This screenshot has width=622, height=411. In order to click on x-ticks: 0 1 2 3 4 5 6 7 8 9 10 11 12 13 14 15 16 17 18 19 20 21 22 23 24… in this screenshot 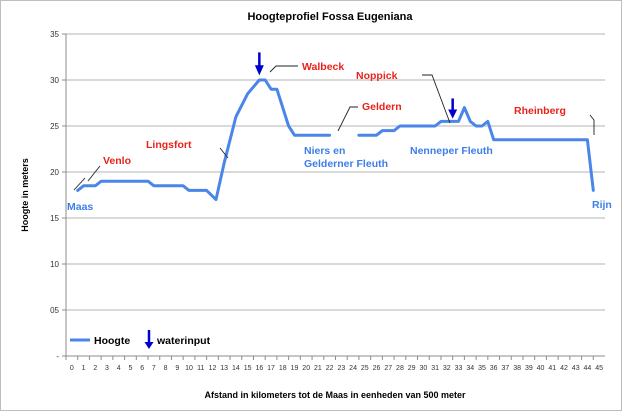, I will do `click(334, 364)`.